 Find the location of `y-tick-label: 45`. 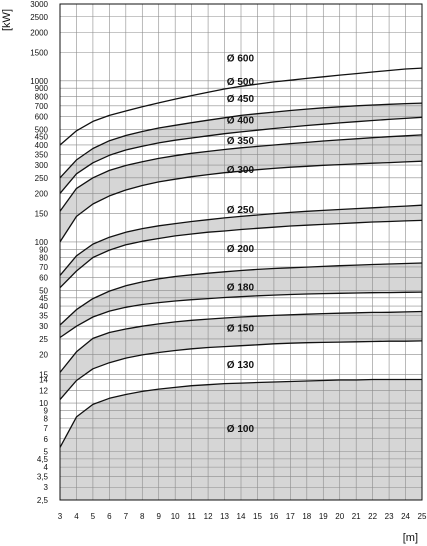

y-tick-label: 45 is located at coordinates (43, 298).